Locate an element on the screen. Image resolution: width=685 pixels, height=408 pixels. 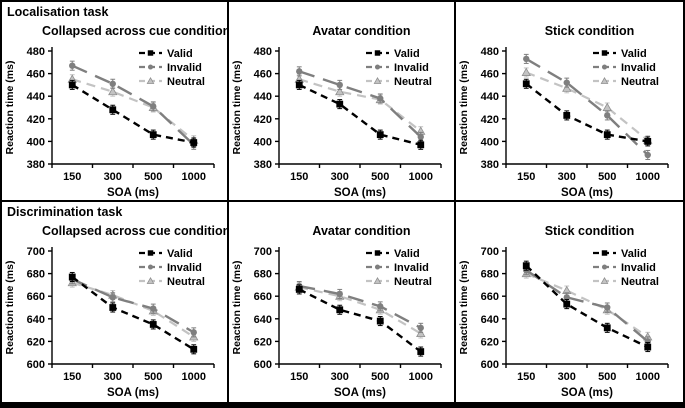
y-tick-label: 400 is located at coordinates (263, 142).